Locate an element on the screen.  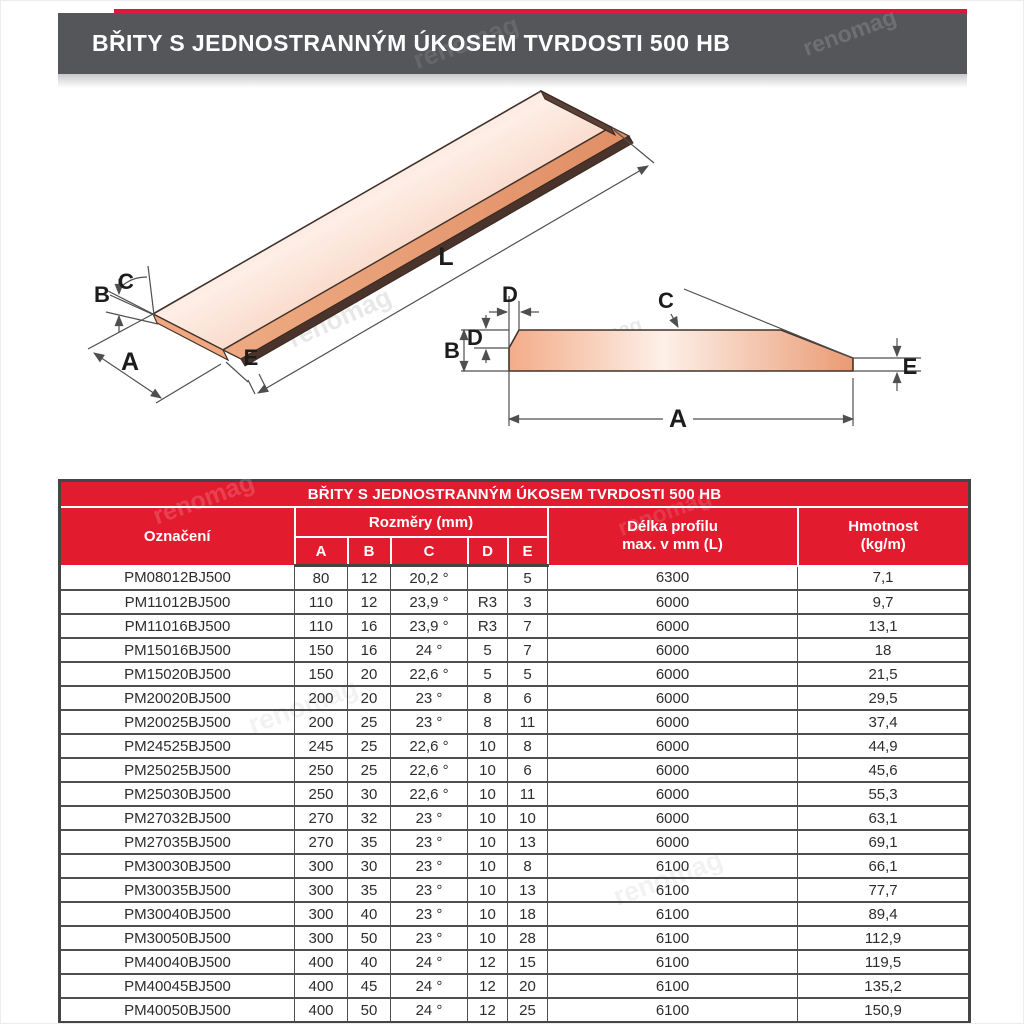
dimension-label-D-top: D is located at coordinates (510, 294).